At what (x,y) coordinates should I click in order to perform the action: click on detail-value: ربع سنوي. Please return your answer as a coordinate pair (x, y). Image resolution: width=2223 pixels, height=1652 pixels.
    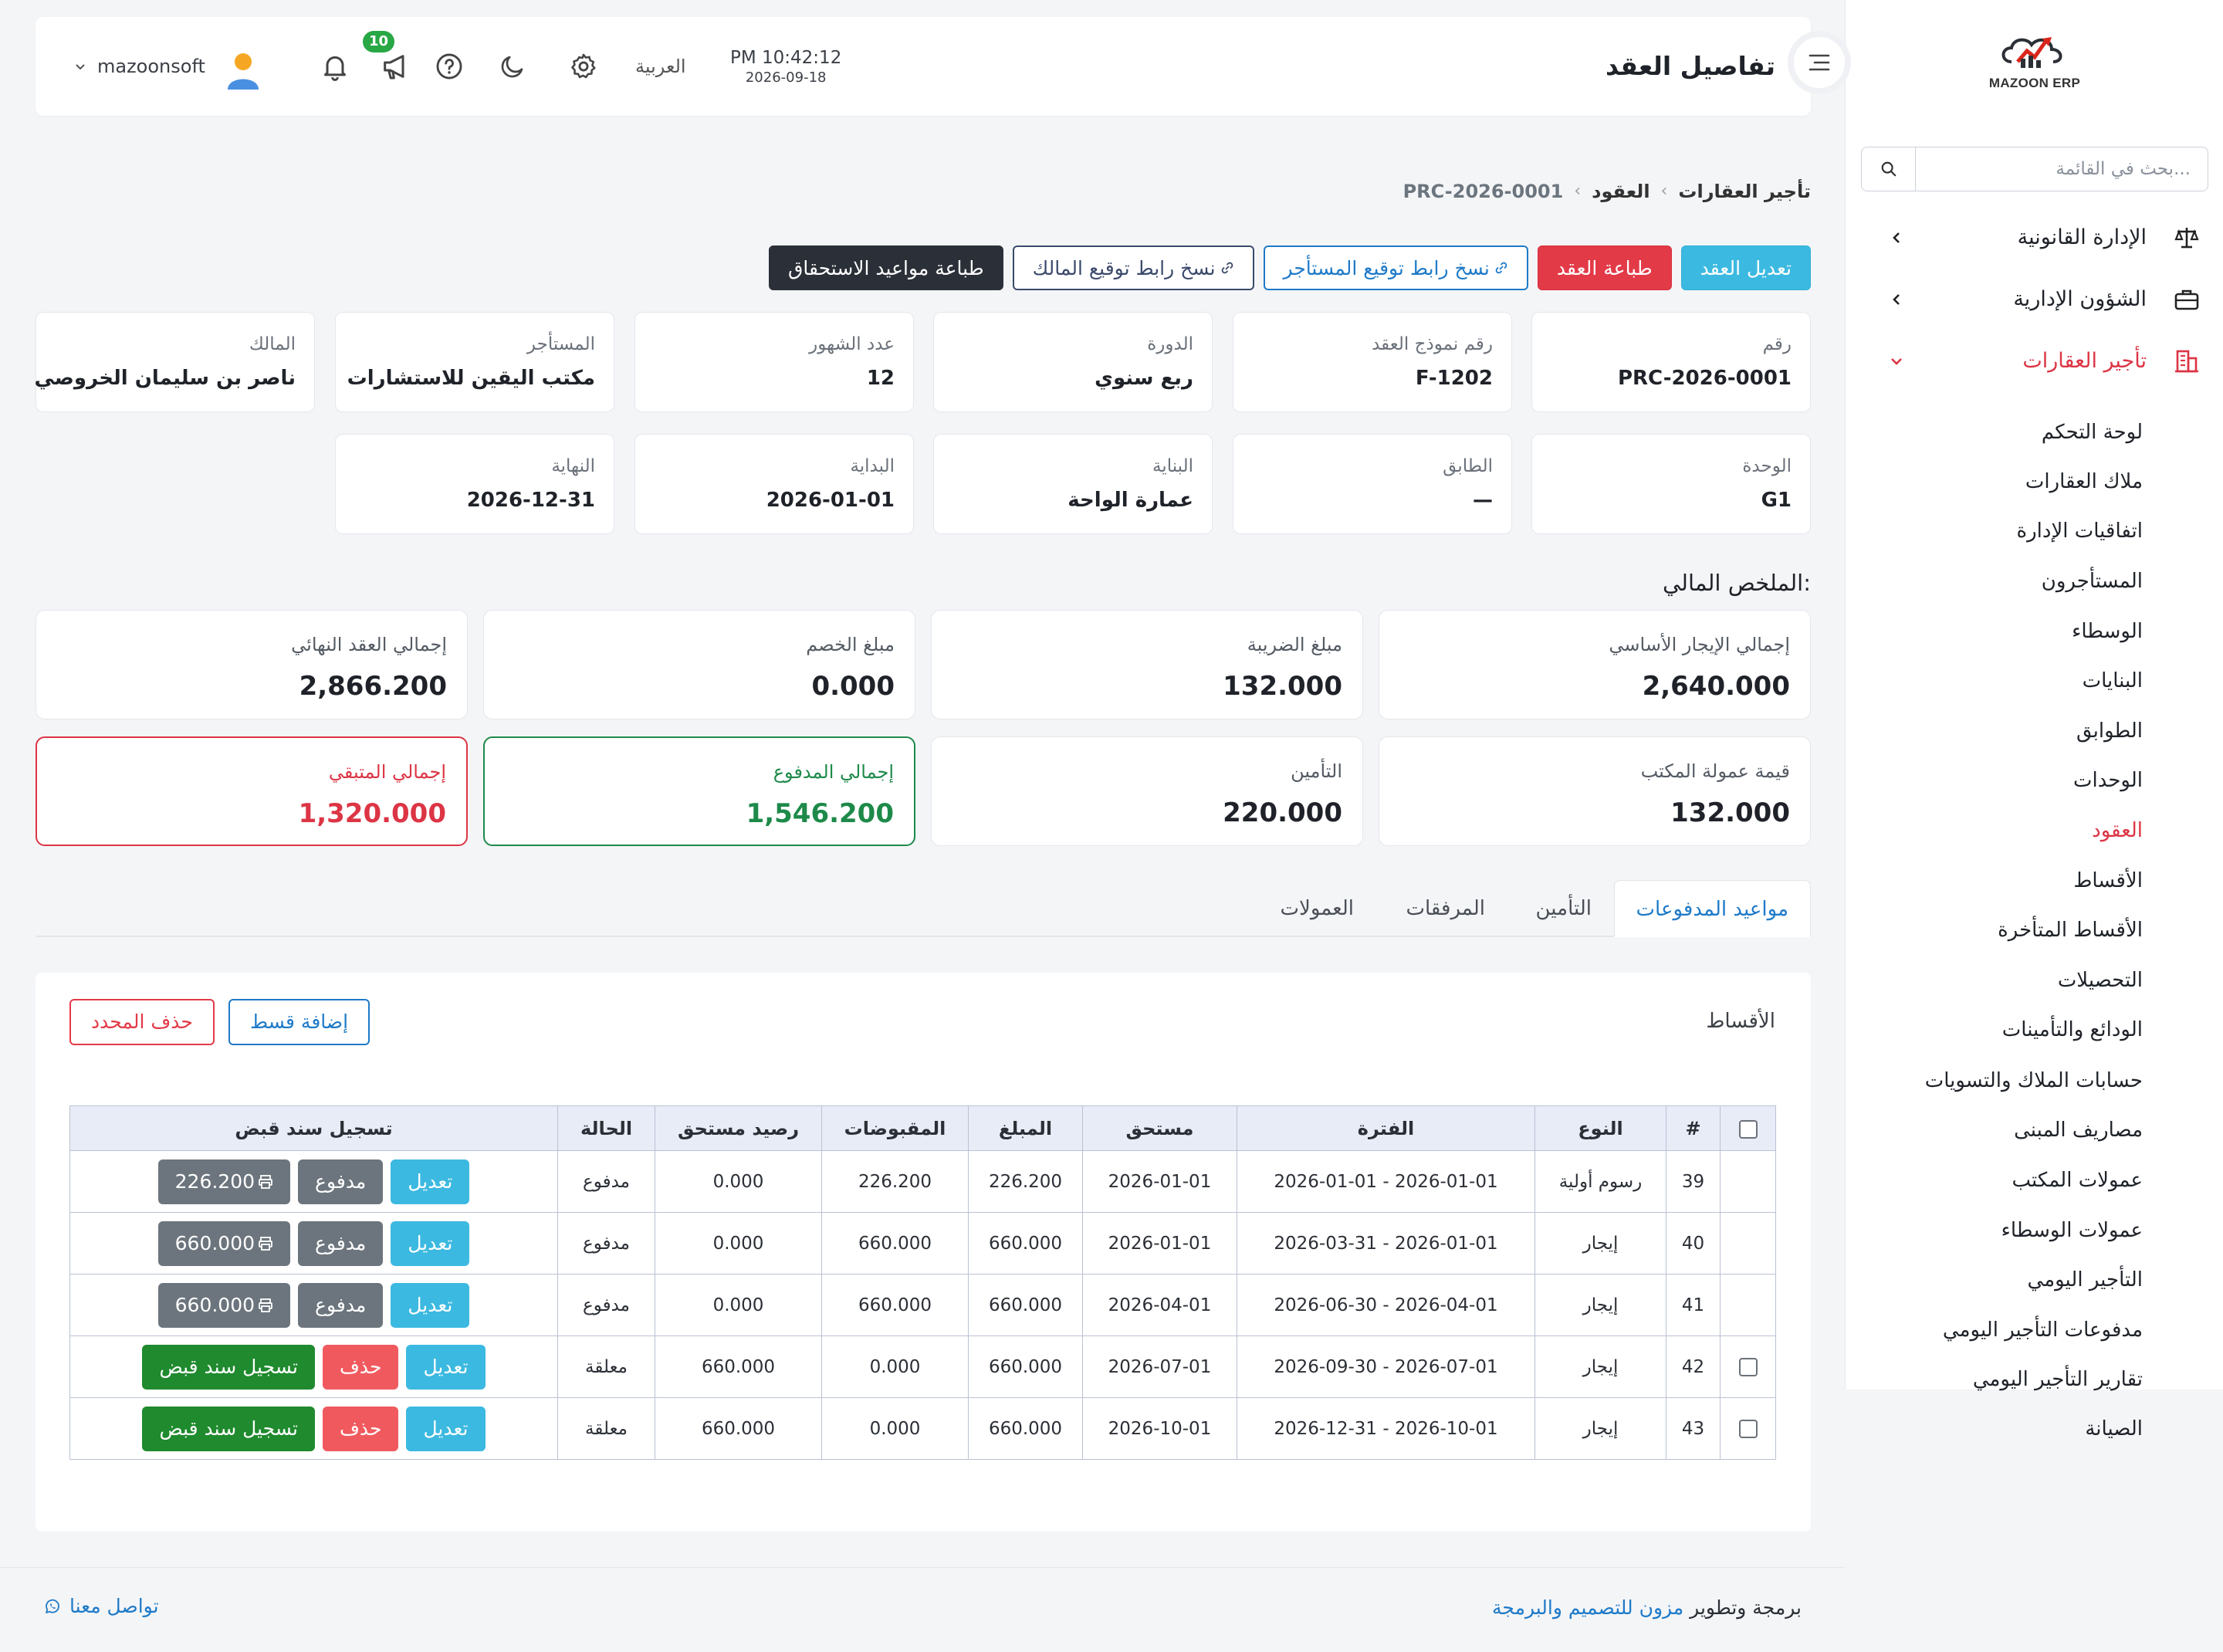
    Looking at the image, I should click on (1144, 378).